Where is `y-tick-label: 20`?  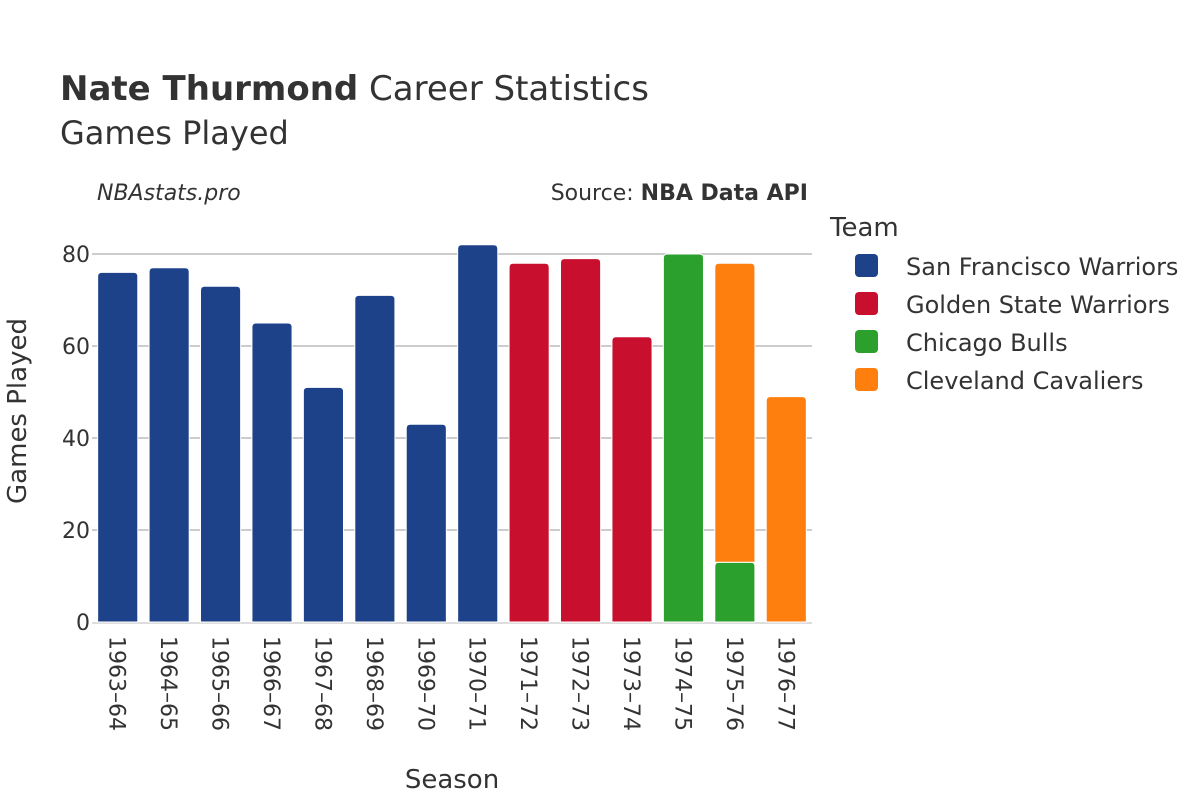
y-tick-label: 20 is located at coordinates (76, 531).